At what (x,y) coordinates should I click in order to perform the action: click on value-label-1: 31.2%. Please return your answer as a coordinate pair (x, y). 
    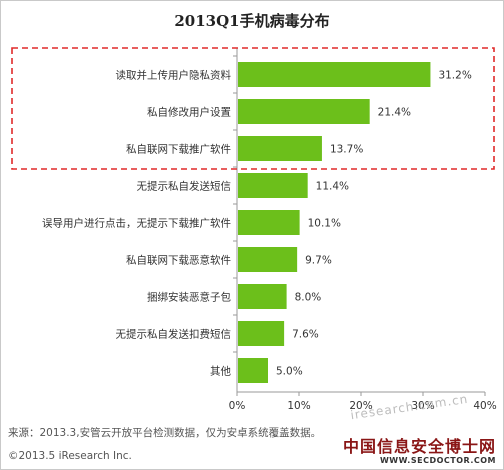
    Looking at the image, I should click on (454, 76).